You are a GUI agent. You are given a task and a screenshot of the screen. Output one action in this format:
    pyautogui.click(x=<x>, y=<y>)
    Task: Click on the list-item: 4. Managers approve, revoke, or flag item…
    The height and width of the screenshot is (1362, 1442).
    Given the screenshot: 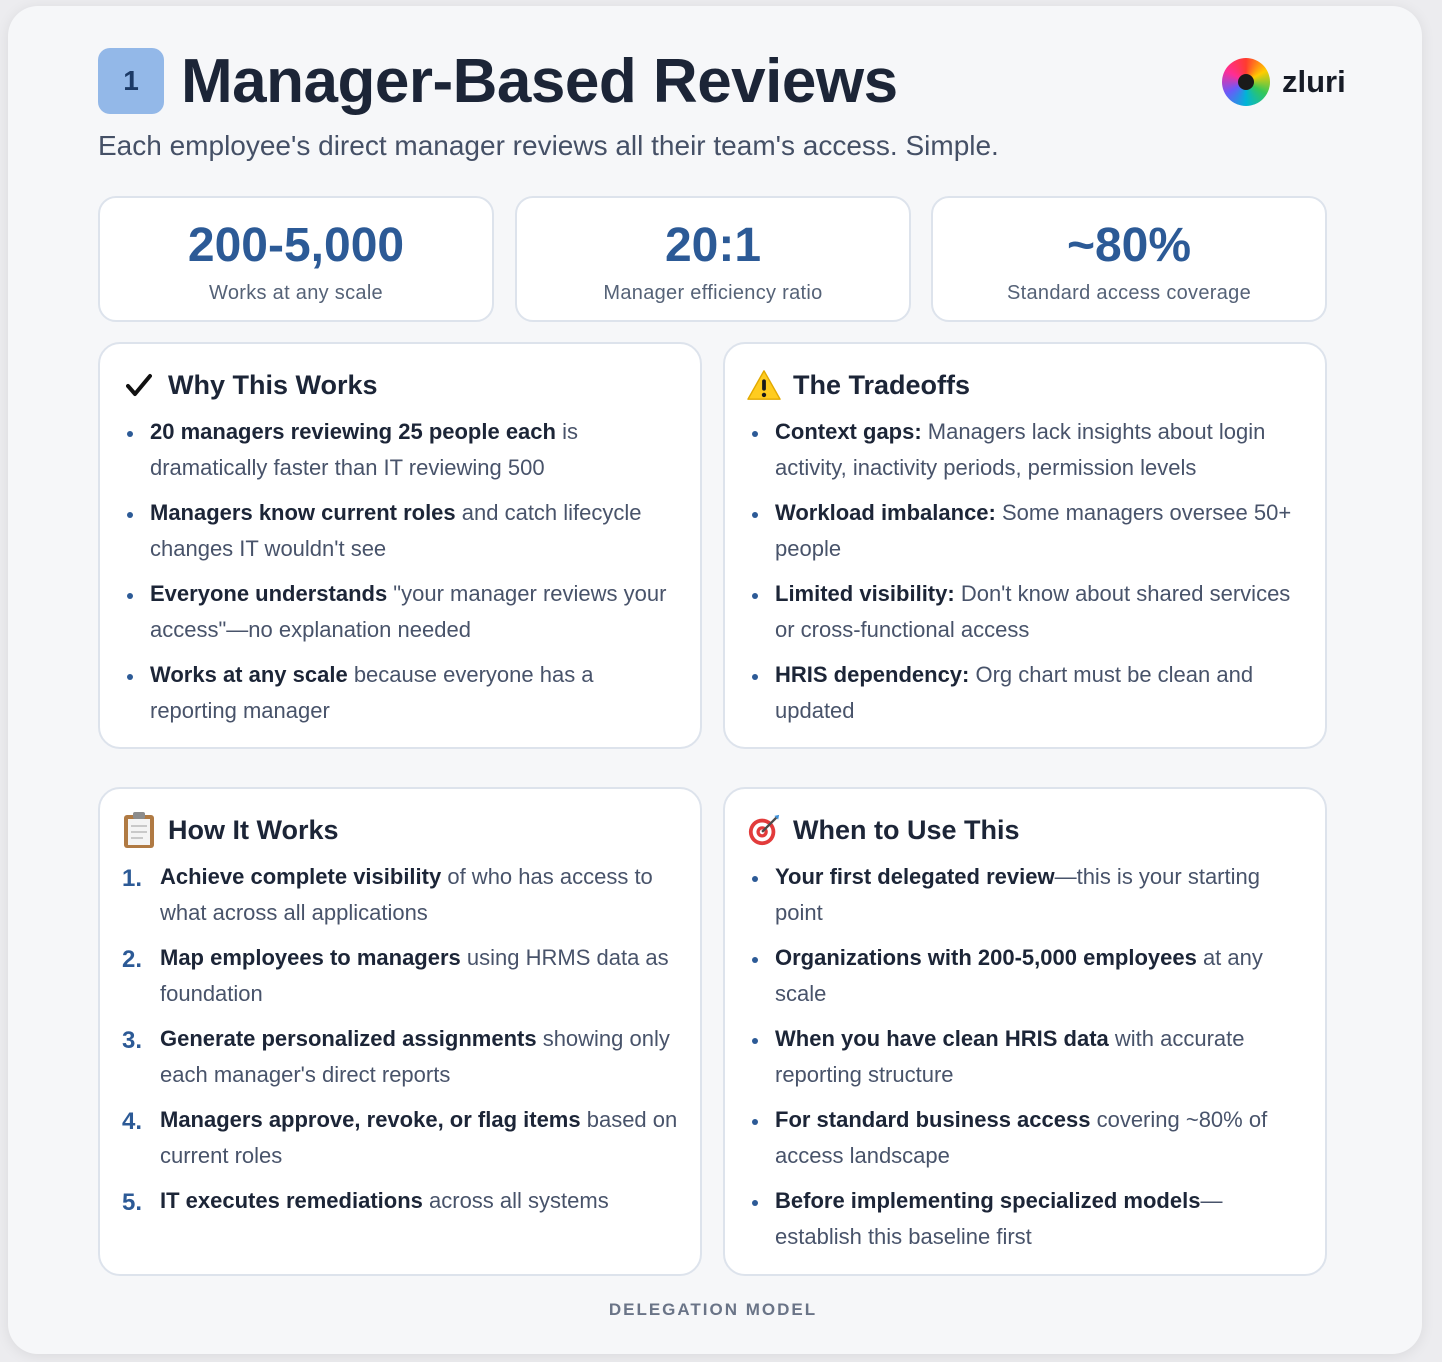 What is the action you would take?
    pyautogui.click(x=402, y=1138)
    